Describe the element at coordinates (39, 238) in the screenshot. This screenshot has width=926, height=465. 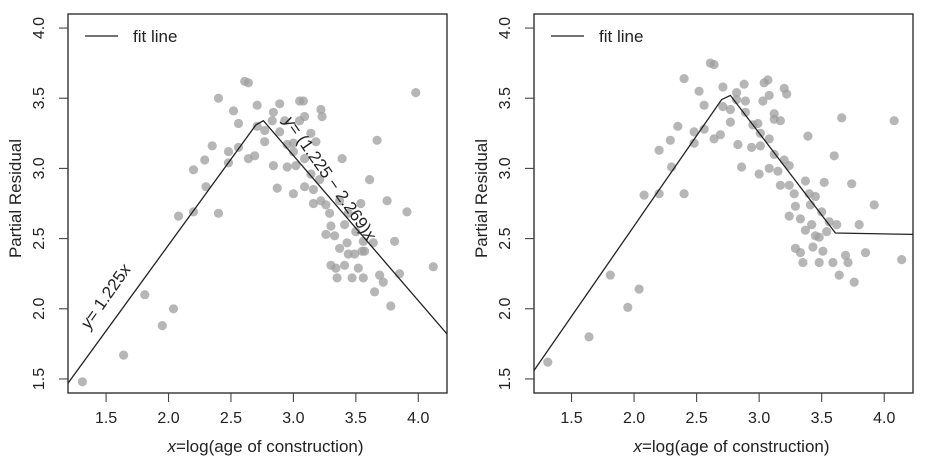
I see `y-tick-label: 2.5` at that location.